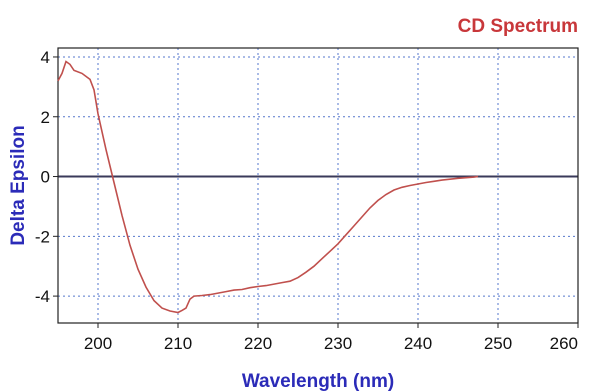 This screenshot has height=392, width=595. I want to click on y-tick-label: 0, so click(45, 177).